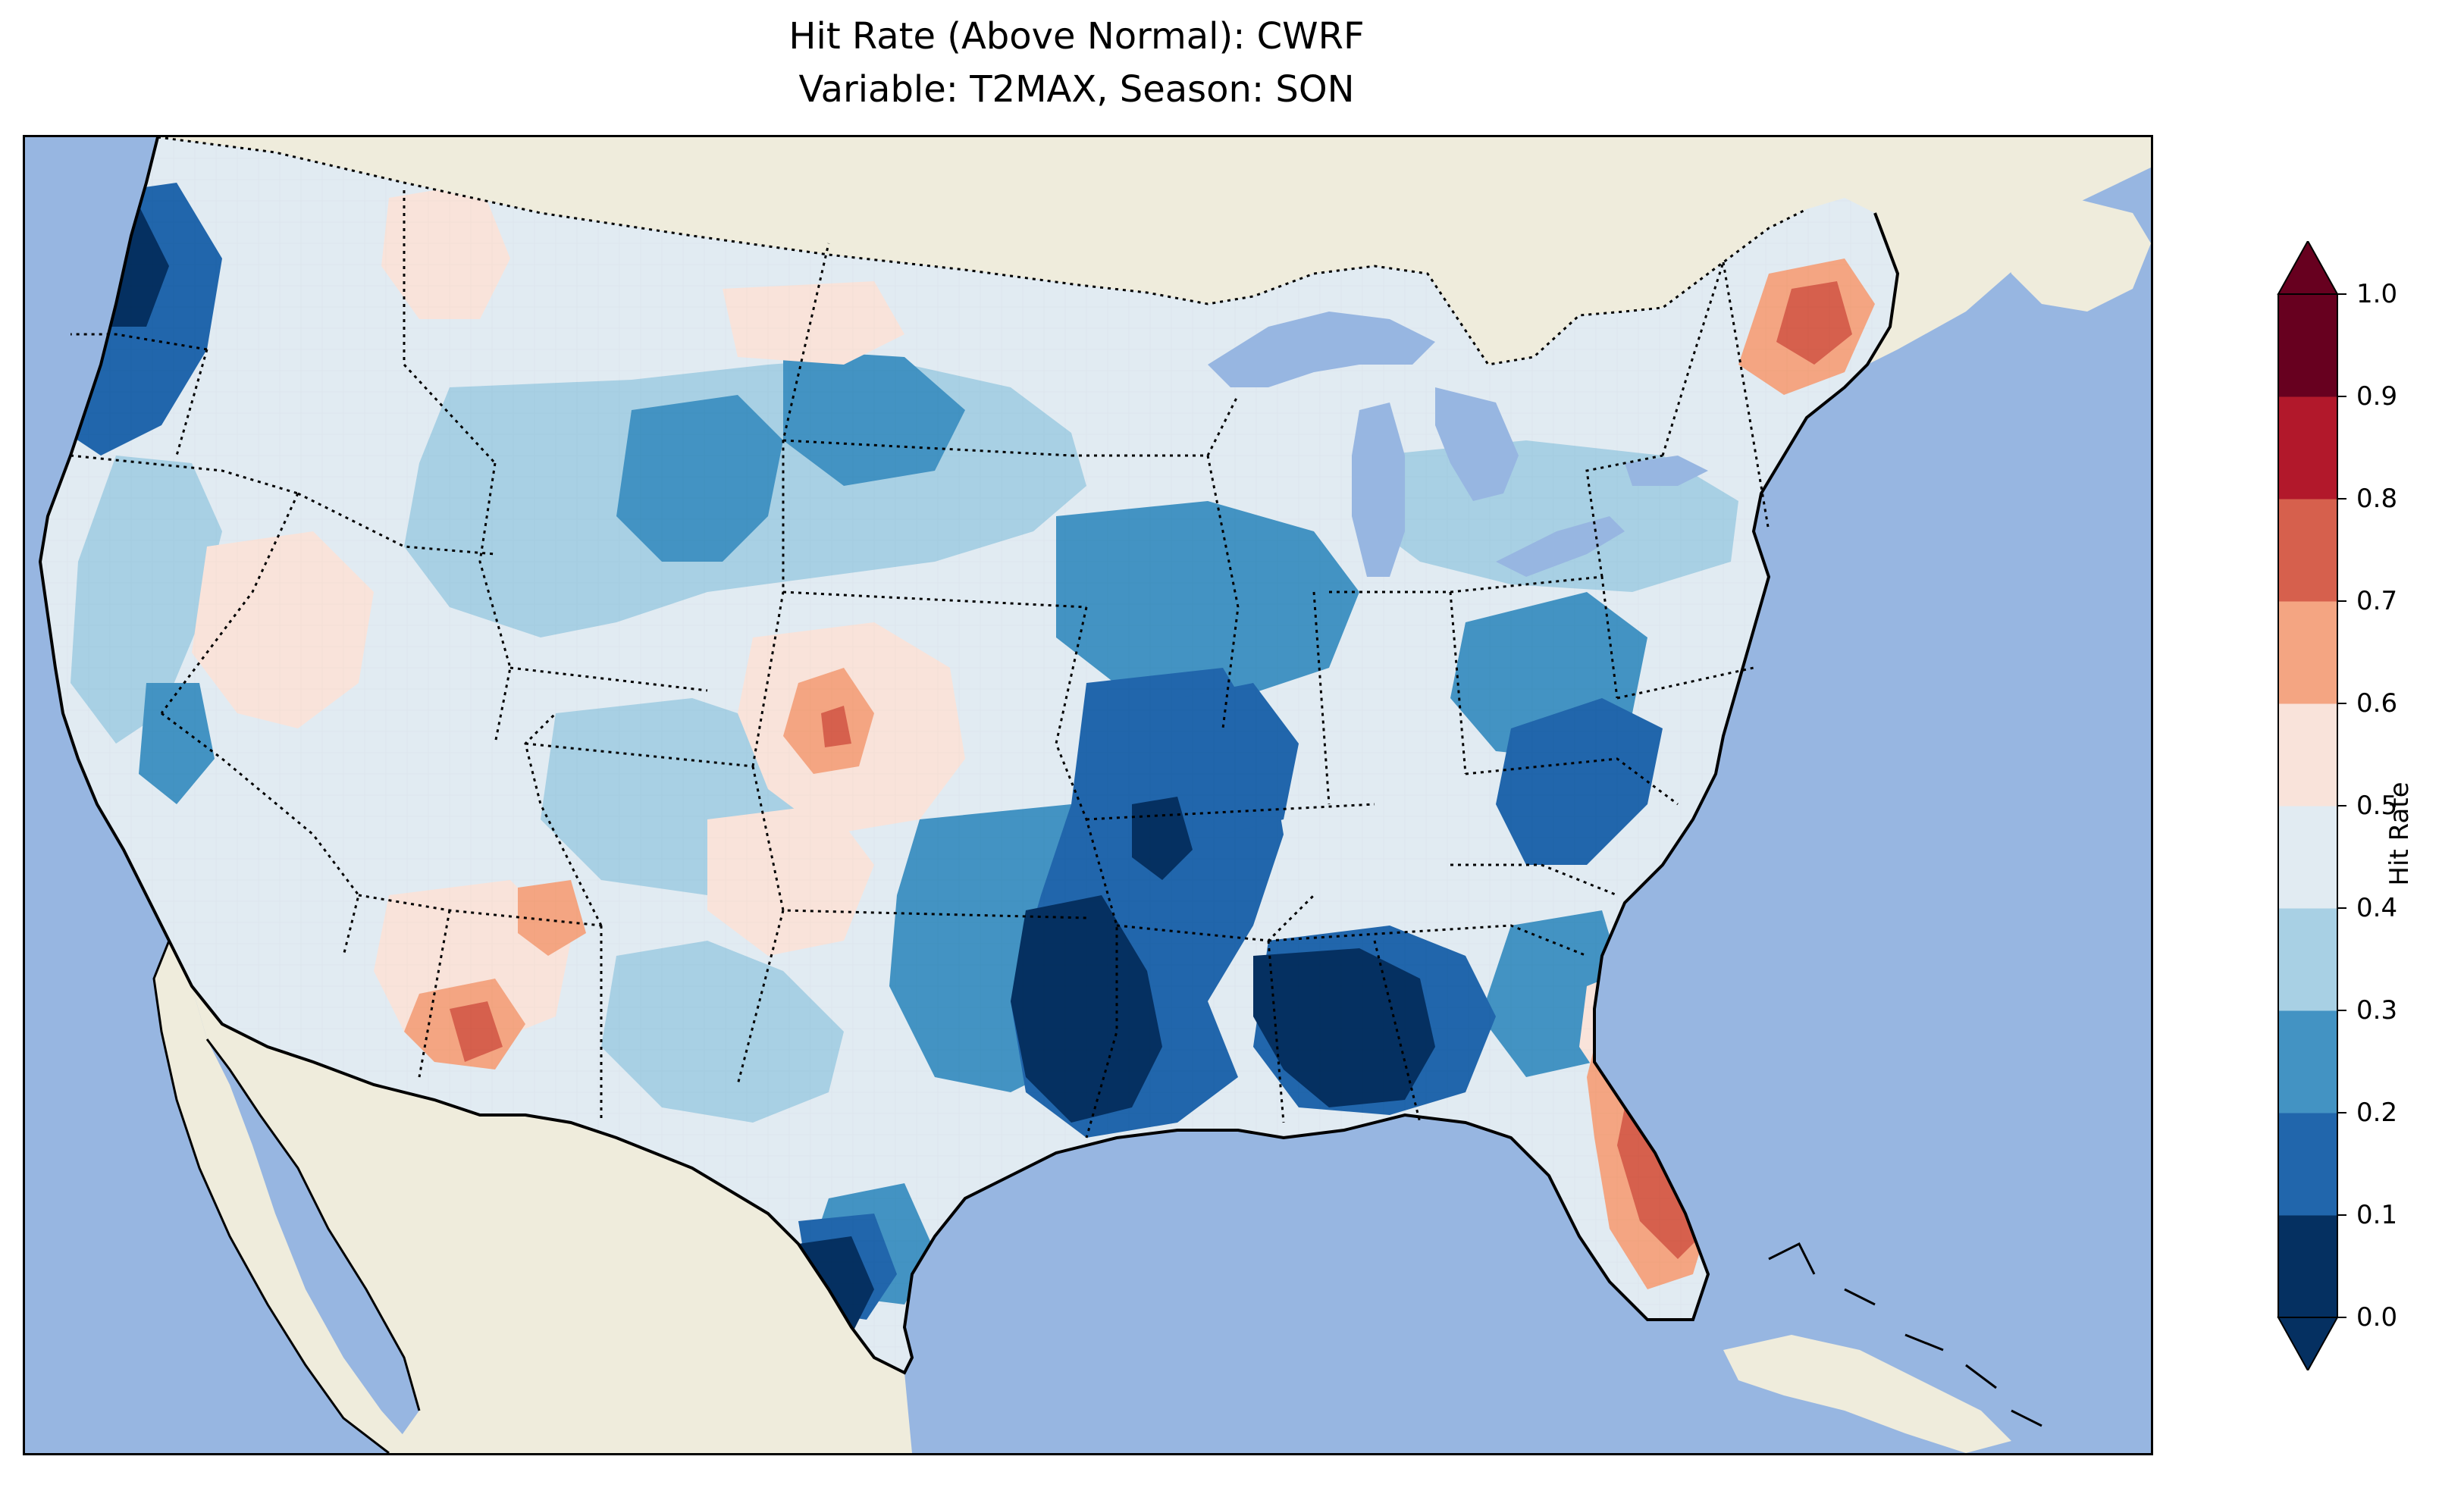 The width and height of the screenshot is (2464, 1494). Describe the element at coordinates (2377, 1010) in the screenshot. I see `colorbar-tick-label: 0.3` at that location.